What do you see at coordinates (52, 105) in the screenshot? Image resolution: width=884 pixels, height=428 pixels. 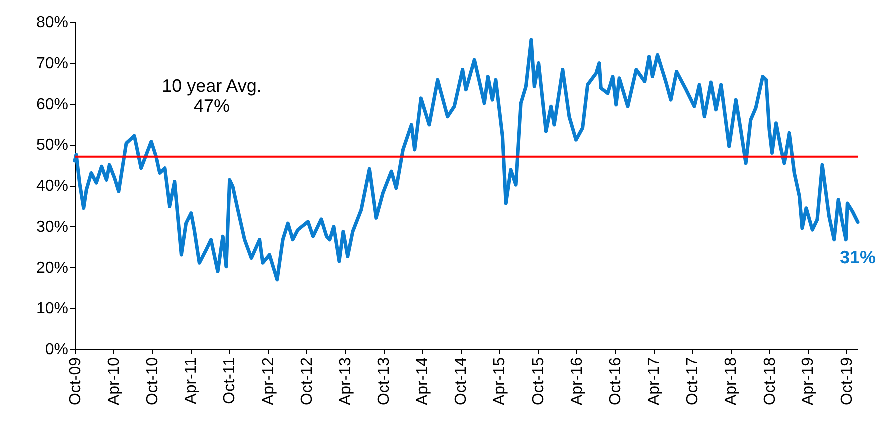 I see `y-tick-label: 60%` at bounding box center [52, 105].